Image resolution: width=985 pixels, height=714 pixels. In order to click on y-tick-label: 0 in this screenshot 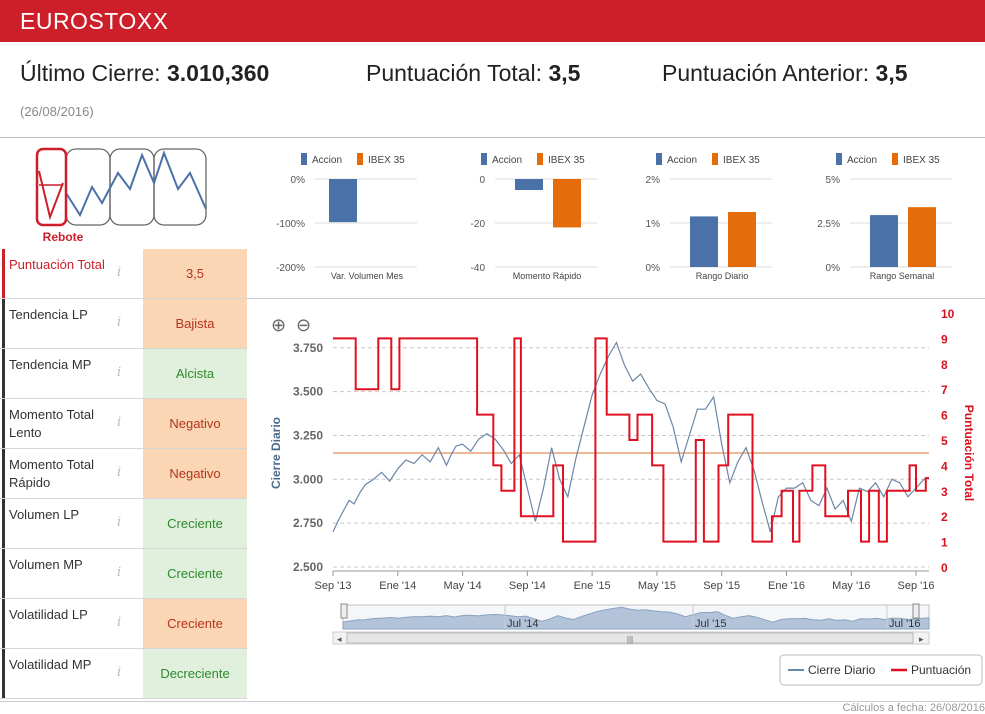, I will do `click(482, 180)`.